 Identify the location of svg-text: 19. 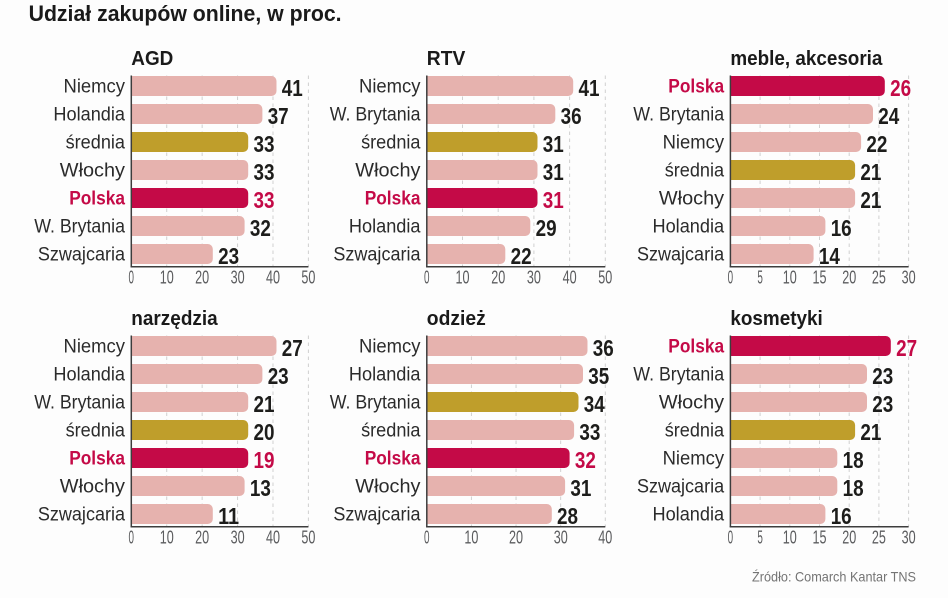
(264, 460).